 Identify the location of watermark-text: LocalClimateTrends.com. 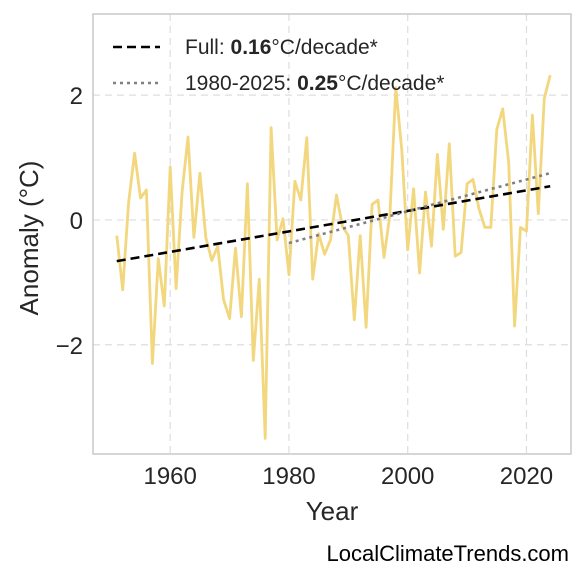
(448, 553).